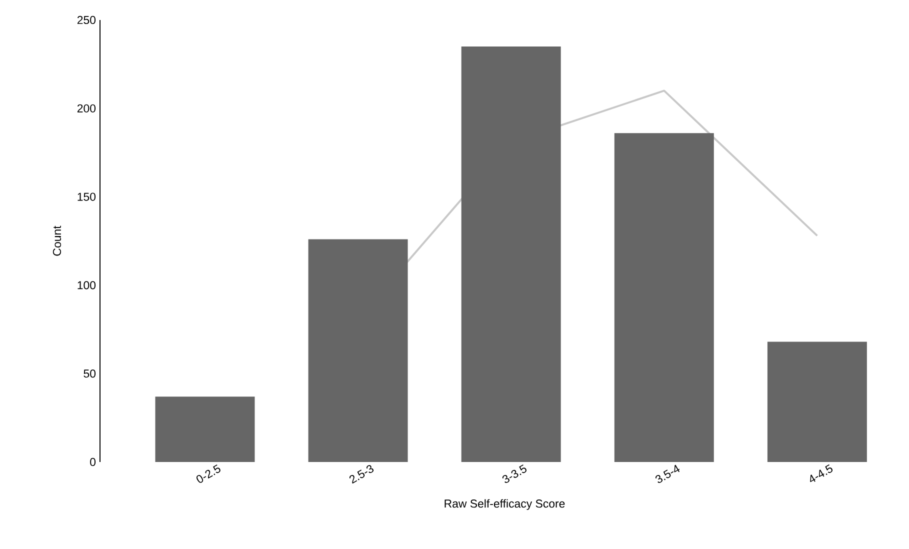 Image resolution: width=909 pixels, height=549 pixels. Describe the element at coordinates (86, 108) in the screenshot. I see `y-tick-label: 200` at that location.